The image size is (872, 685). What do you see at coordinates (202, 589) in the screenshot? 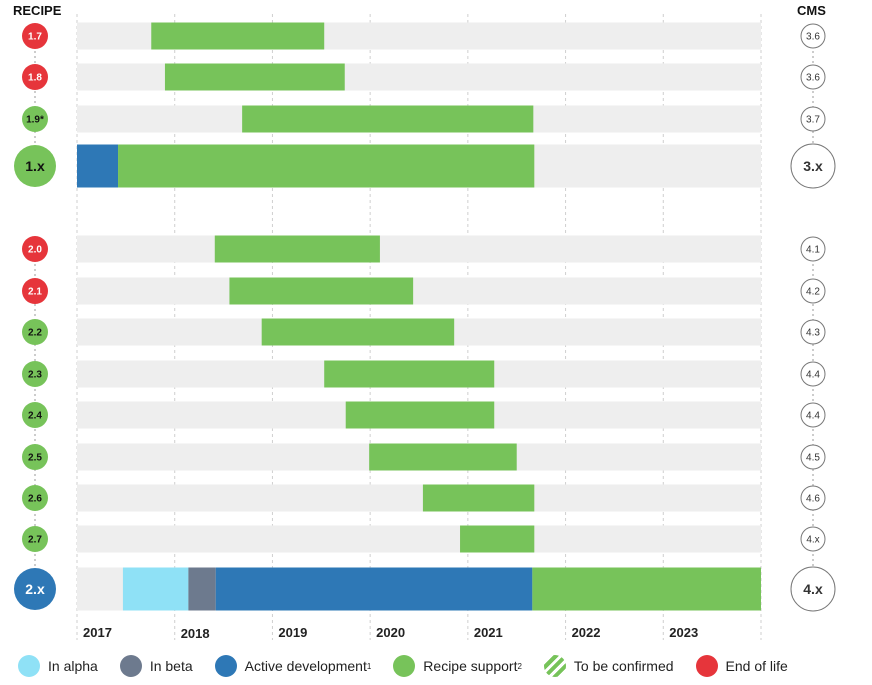
I see `bar-beta` at bounding box center [202, 589].